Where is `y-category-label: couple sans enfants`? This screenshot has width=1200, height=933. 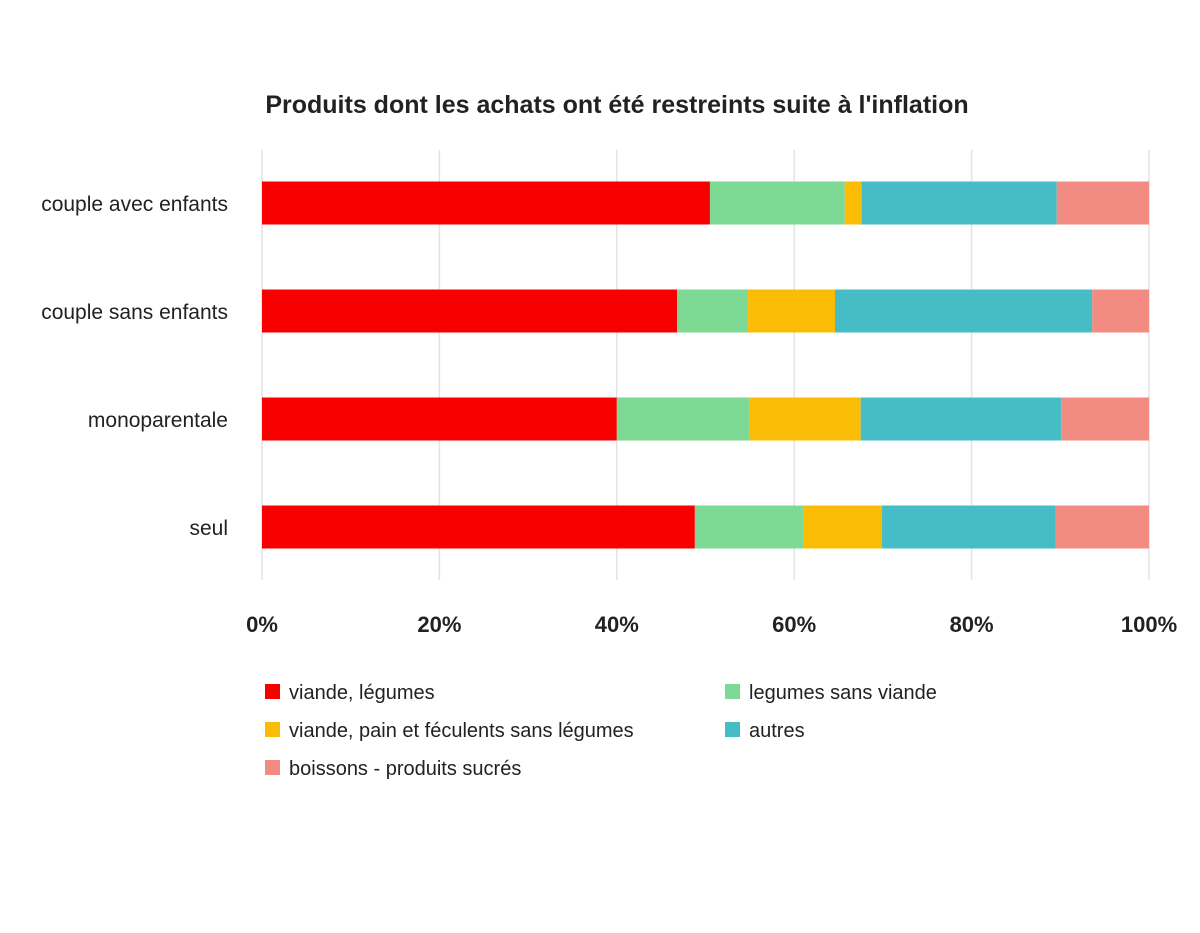 y-category-label: couple sans enfants is located at coordinates (134, 312).